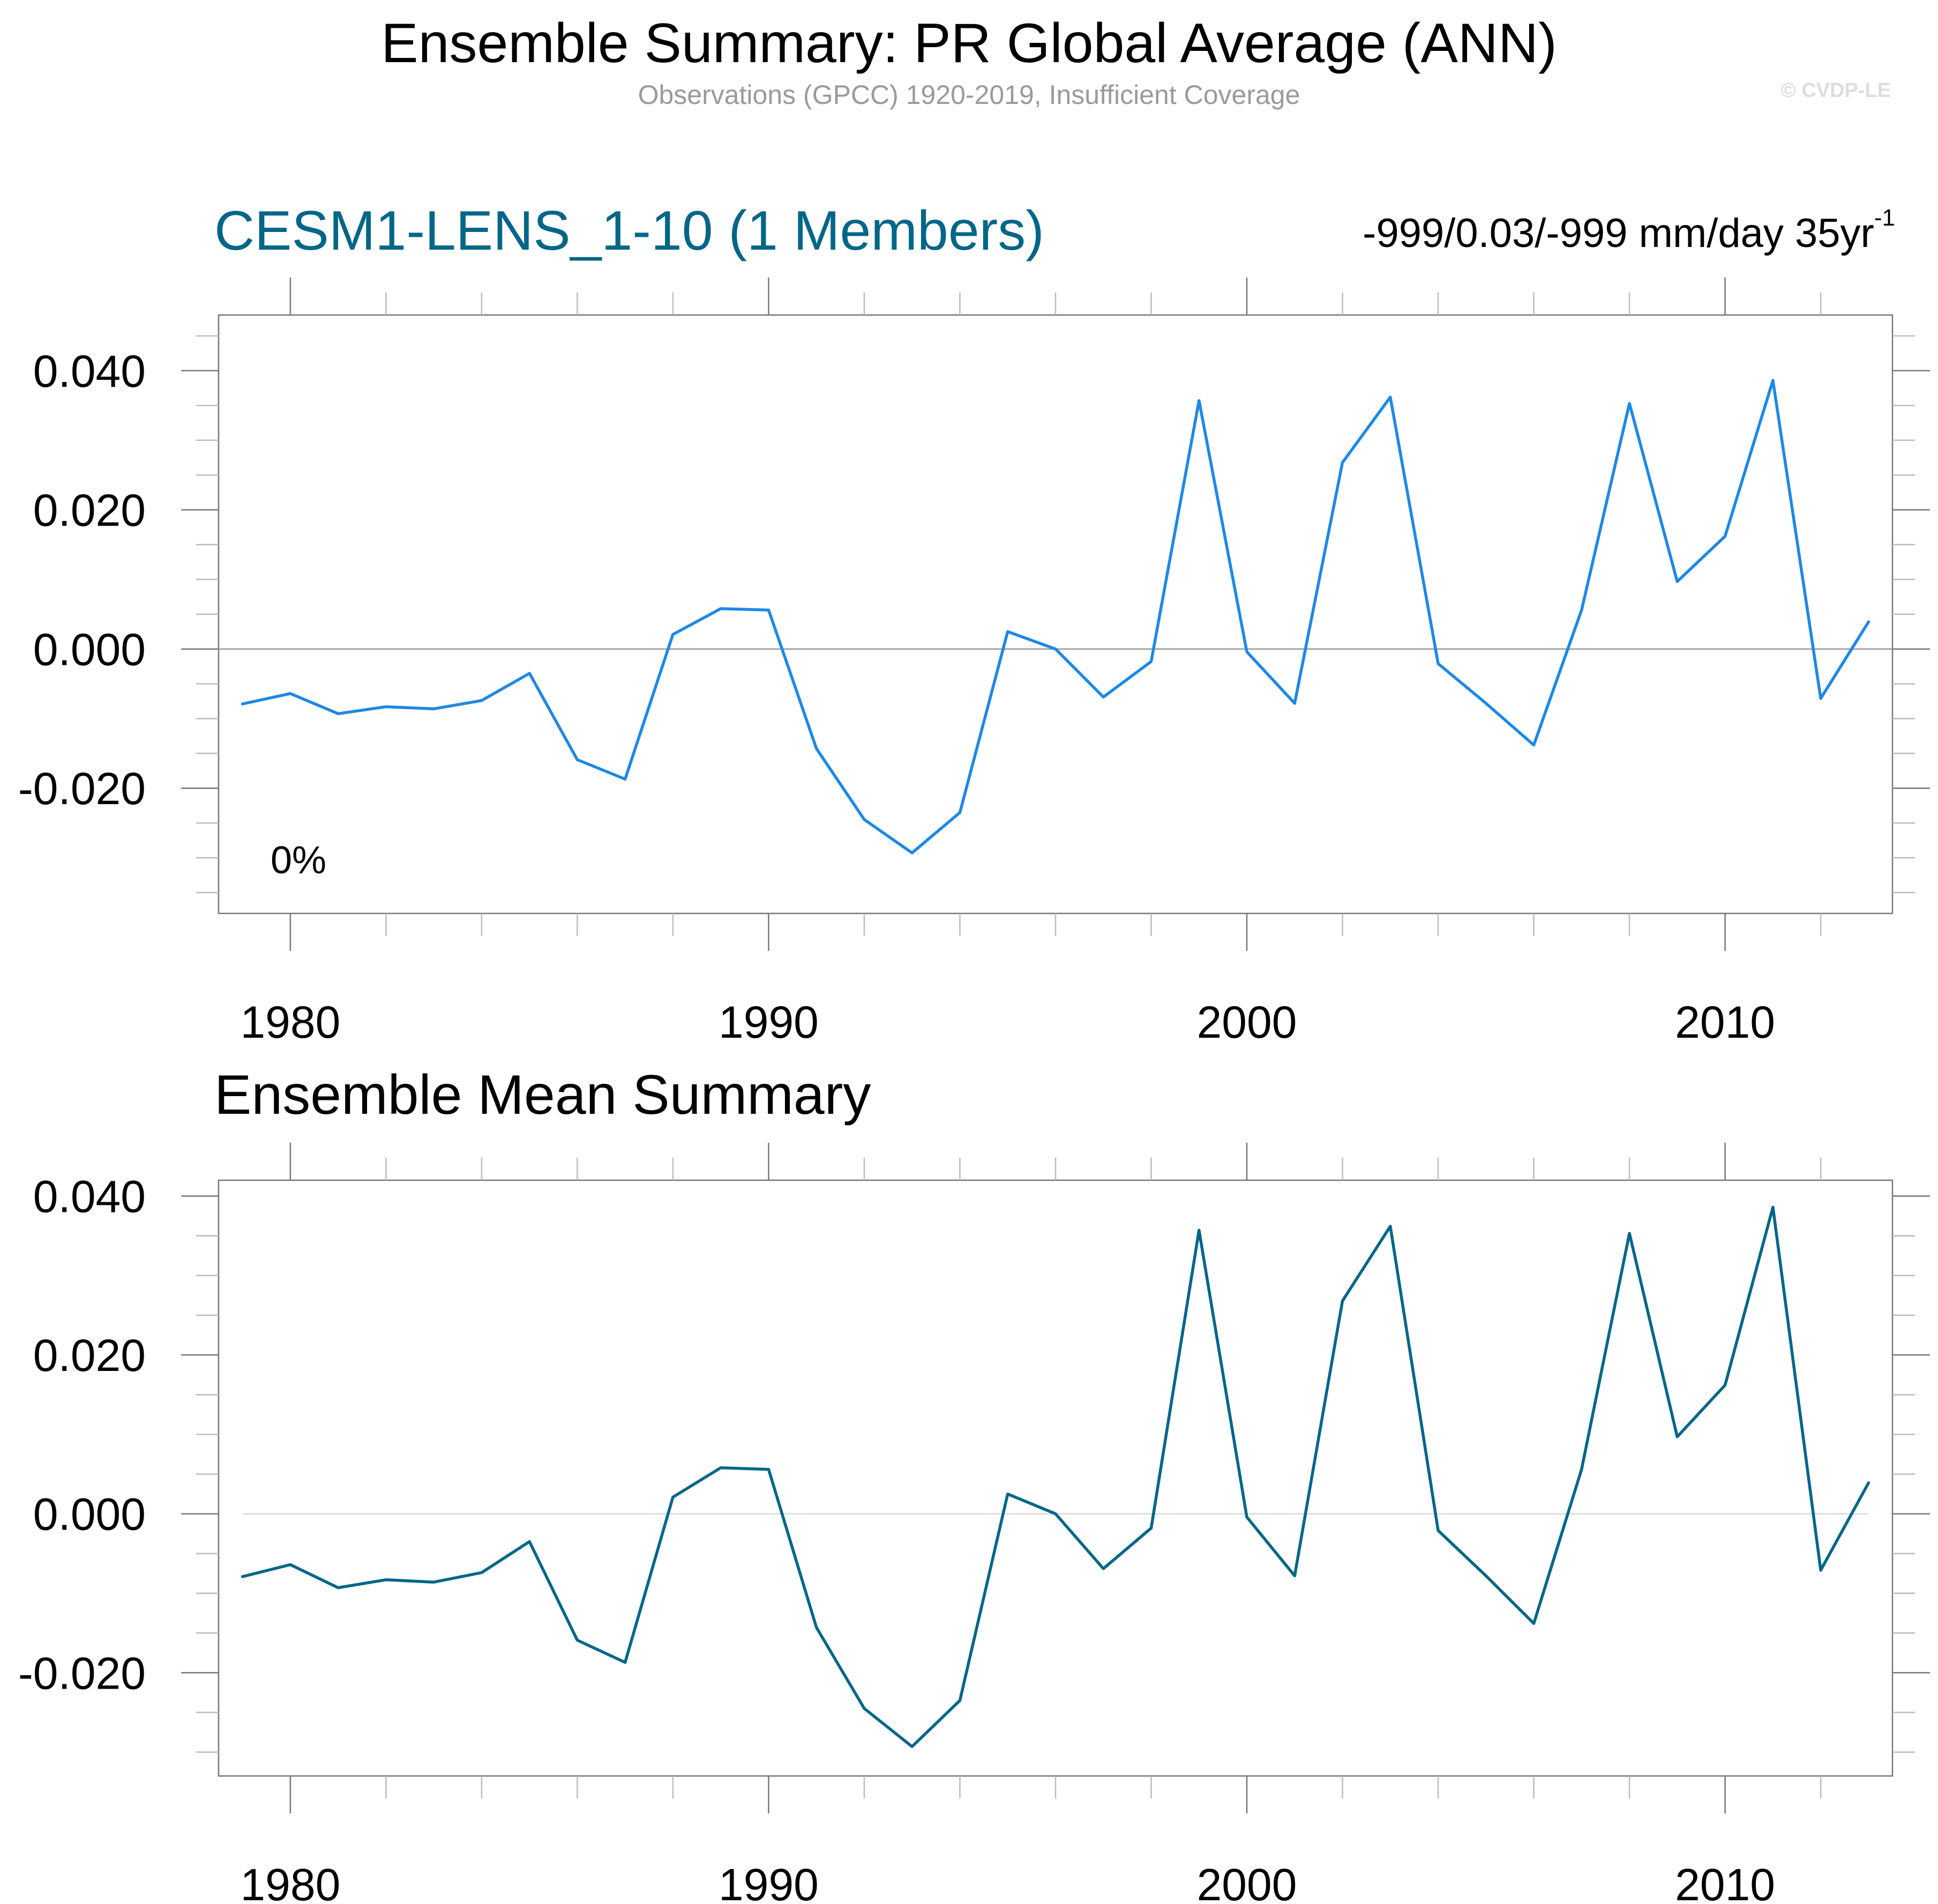 This screenshot has height=1904, width=1938. Describe the element at coordinates (1884, 218) in the screenshot. I see `panel1-stats-superscript: -1` at that location.